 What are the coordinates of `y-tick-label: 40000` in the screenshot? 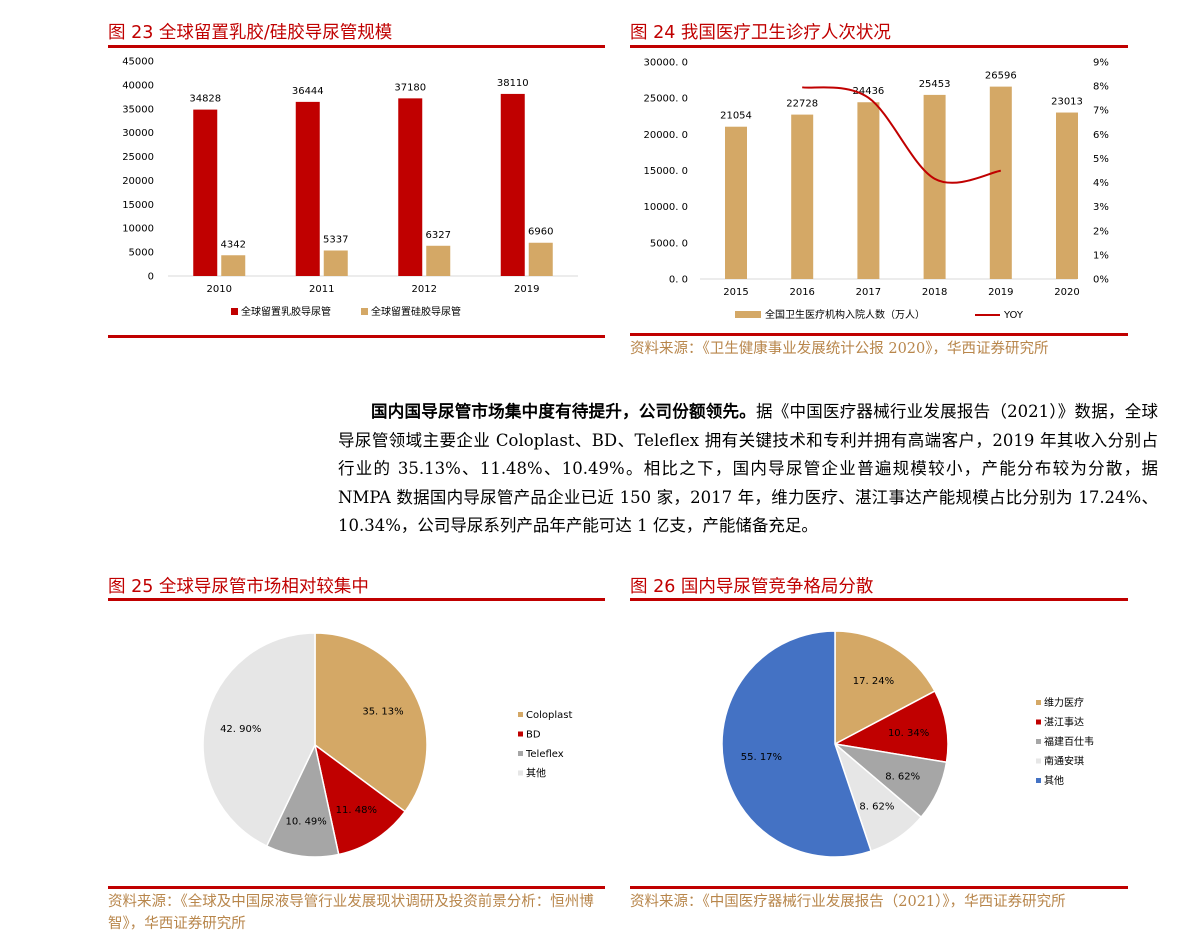 It's located at (138, 85).